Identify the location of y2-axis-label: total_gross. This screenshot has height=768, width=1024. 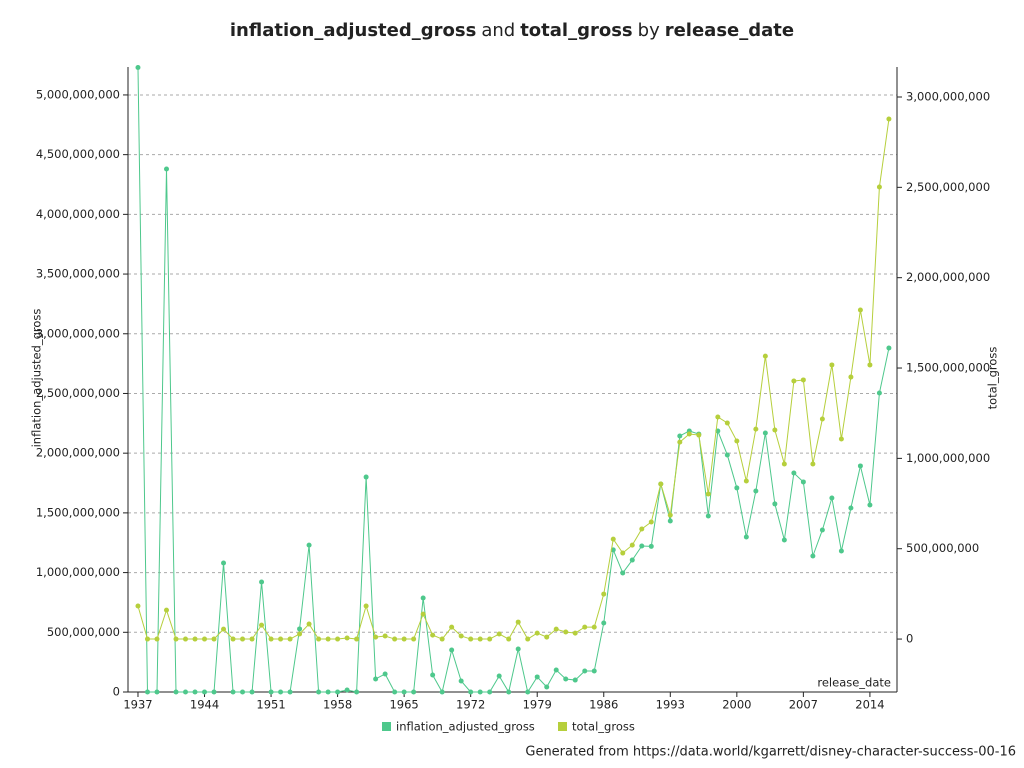
(993, 378).